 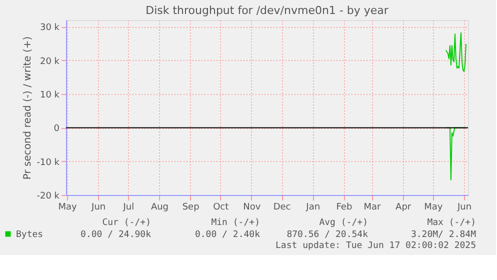 I want to click on x-tick-label: Dec, so click(x=282, y=207).